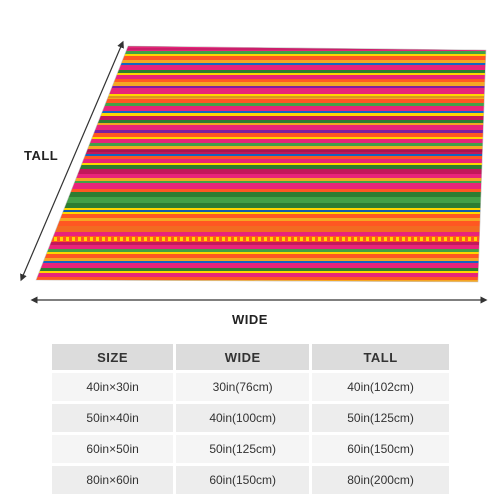  Describe the element at coordinates (113, 449) in the screenshot. I see `cell-size: 60in×50in` at that location.